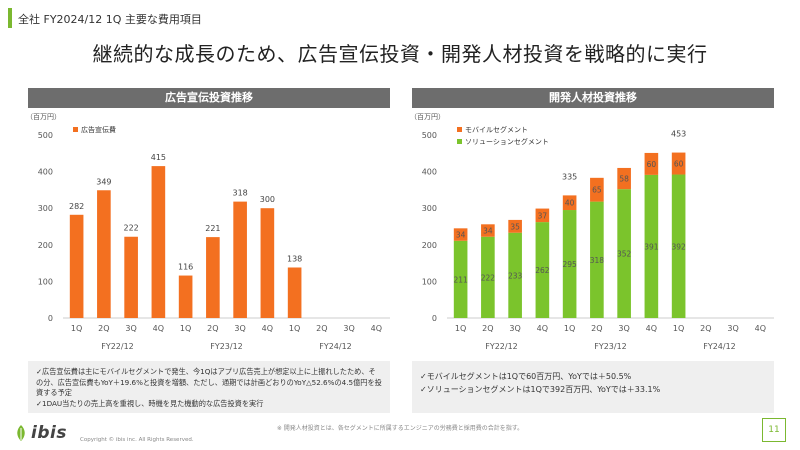 The image size is (800, 450). I want to click on bar-data-label: 349, so click(103, 181).